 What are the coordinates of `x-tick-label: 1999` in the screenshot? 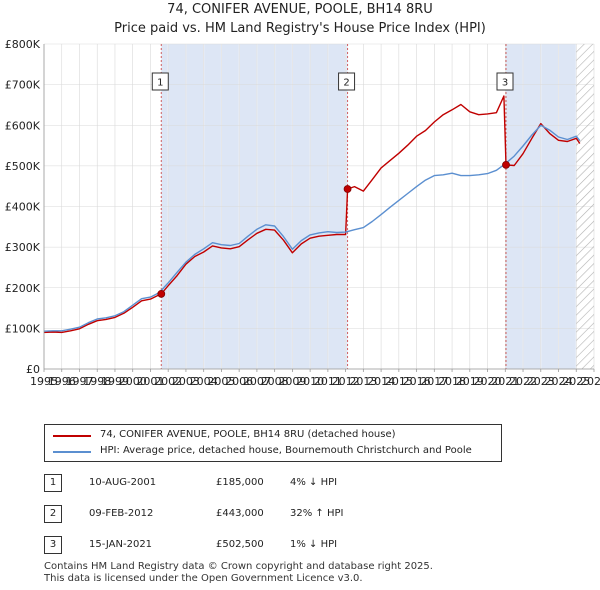 It's located at (115, 381).